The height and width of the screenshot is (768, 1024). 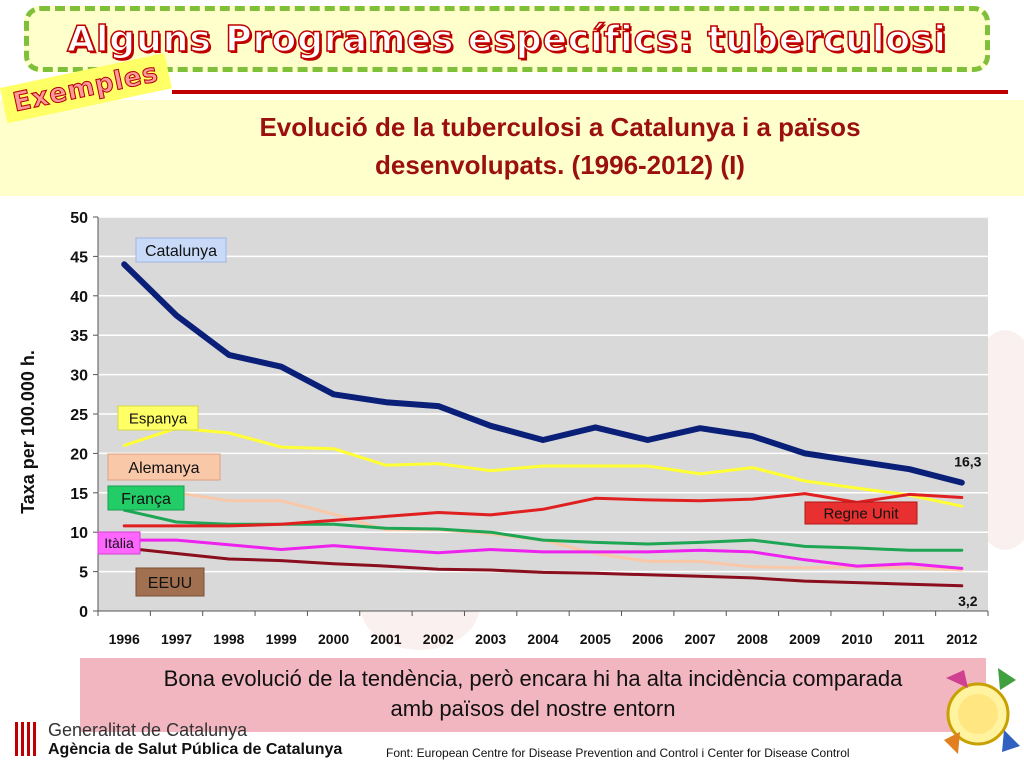 What do you see at coordinates (83, 612) in the screenshot?
I see `y-tick-label: 0` at bounding box center [83, 612].